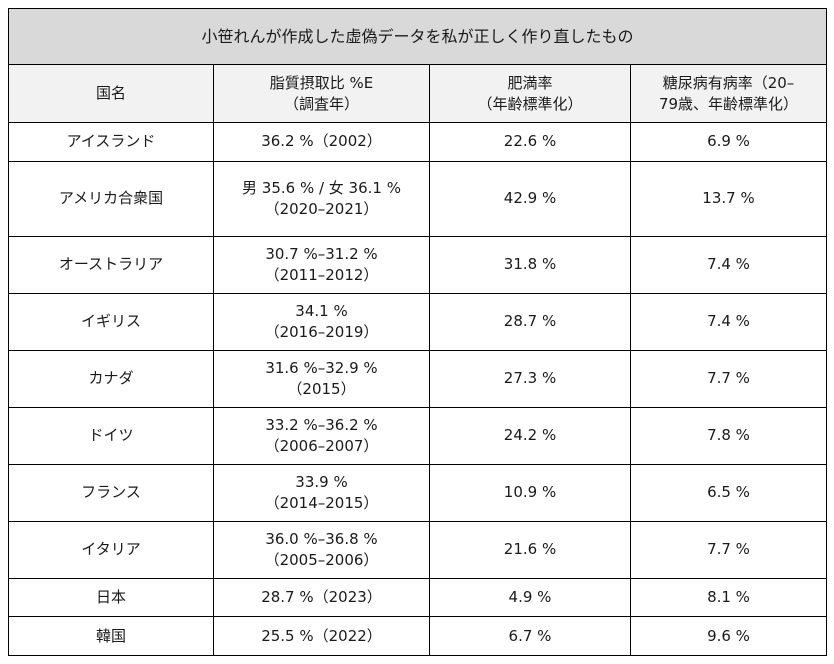 The height and width of the screenshot is (664, 834). I want to click on country-cell: フランス, so click(111, 492).